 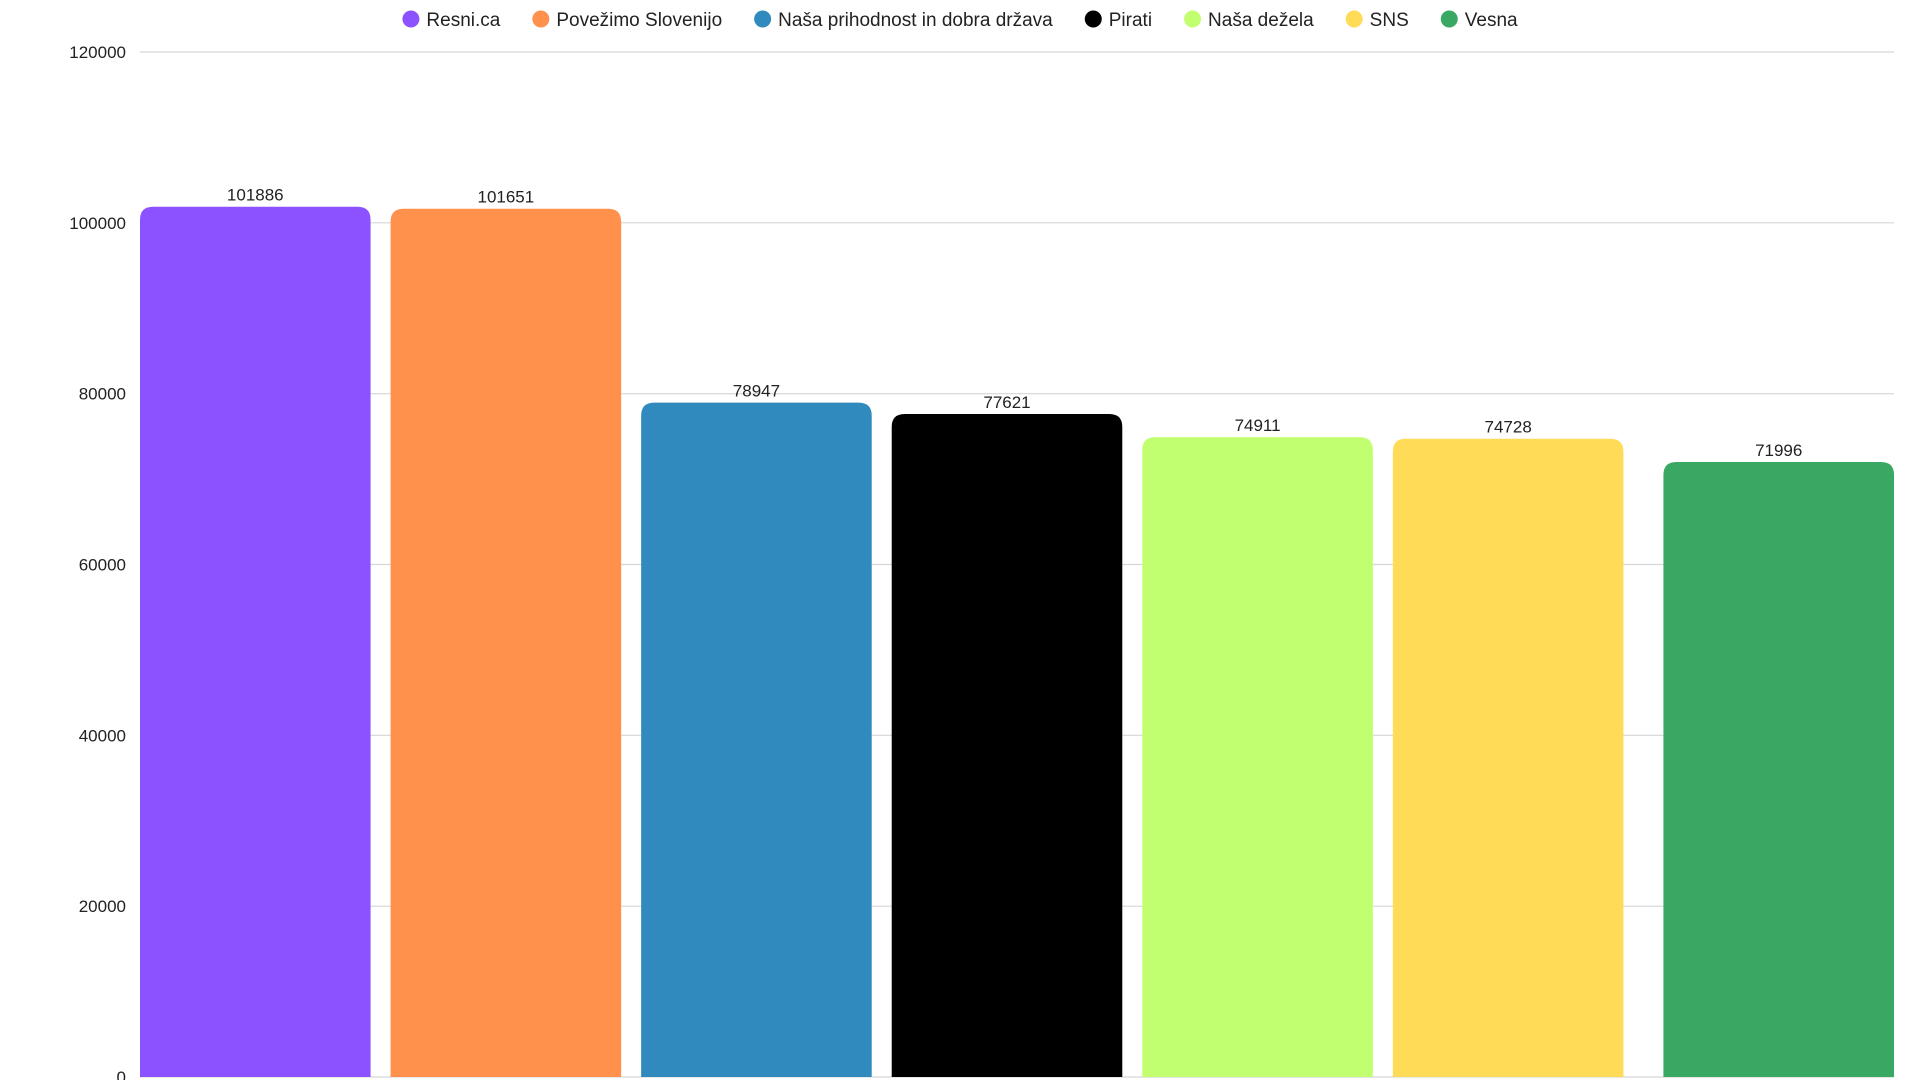 I want to click on legend-item: Naša prihodnost in dobra država, so click(x=903, y=20).